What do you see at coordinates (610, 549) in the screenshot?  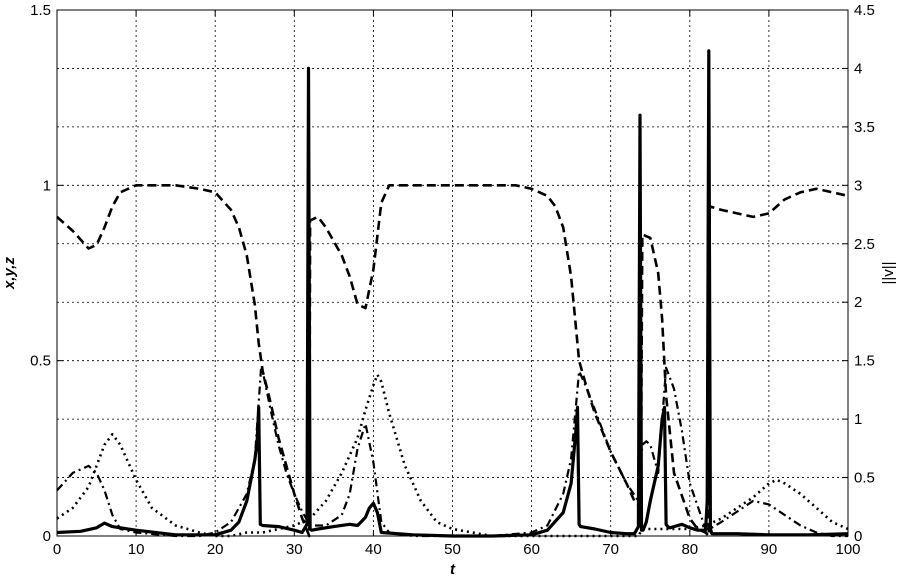 I see `x-tick-label: 70` at bounding box center [610, 549].